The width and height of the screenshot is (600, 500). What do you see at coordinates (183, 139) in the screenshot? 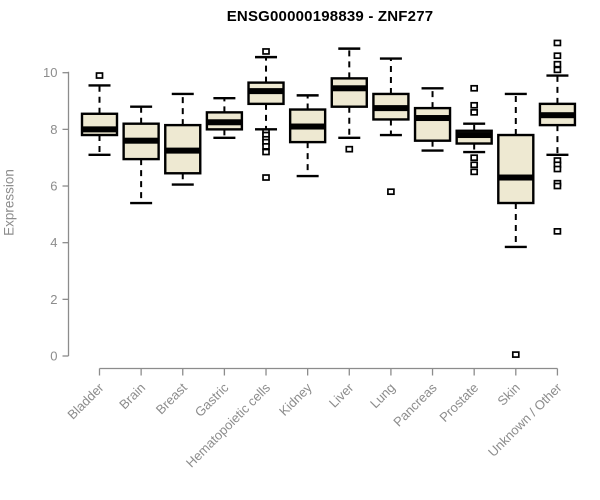
I see `box-breast` at bounding box center [183, 139].